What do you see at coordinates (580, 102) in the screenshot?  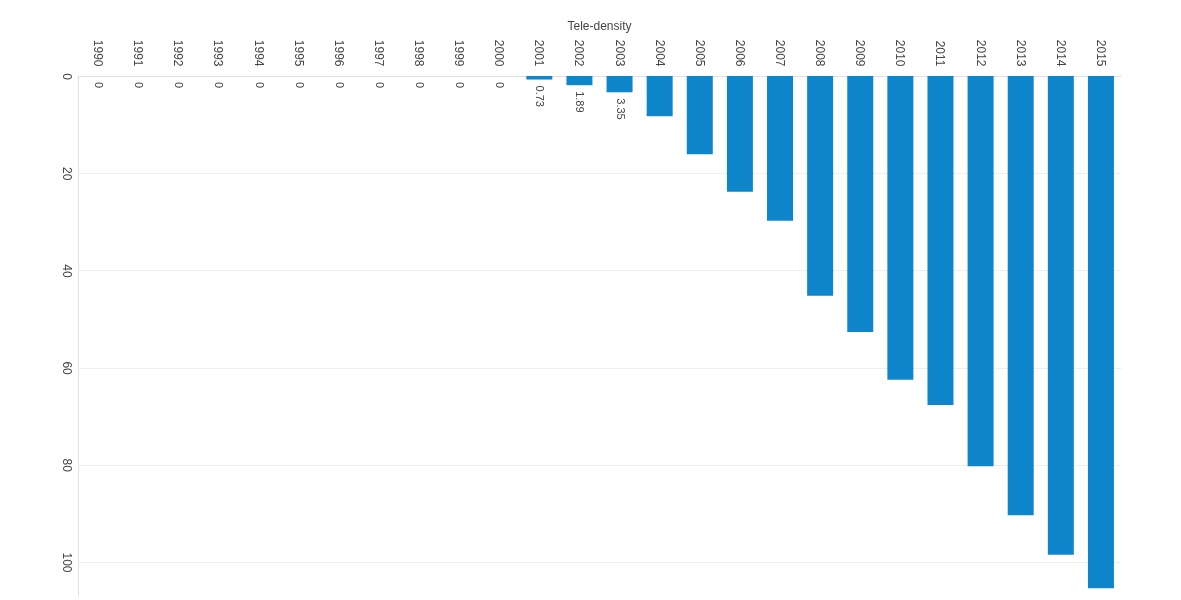 I see `data-label: 1.89` at bounding box center [580, 102].